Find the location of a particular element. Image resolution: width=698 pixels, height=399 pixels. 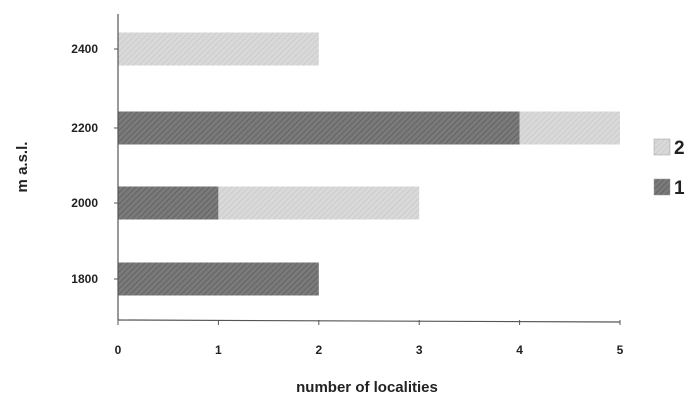

x-tick-label: 0 is located at coordinates (118, 350).